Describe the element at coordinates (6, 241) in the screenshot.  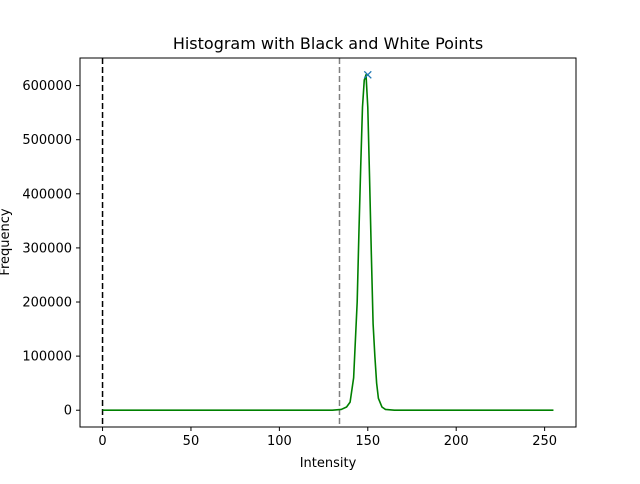
I see `y-axis-label: Frequency` at that location.